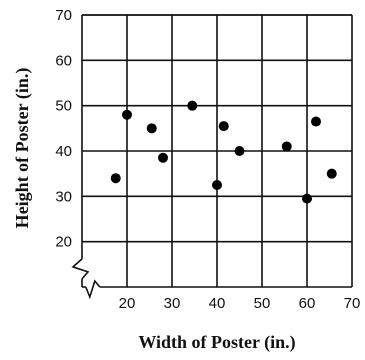 This screenshot has height=360, width=365. I want to click on x-axis-break-icon, so click(93, 289).